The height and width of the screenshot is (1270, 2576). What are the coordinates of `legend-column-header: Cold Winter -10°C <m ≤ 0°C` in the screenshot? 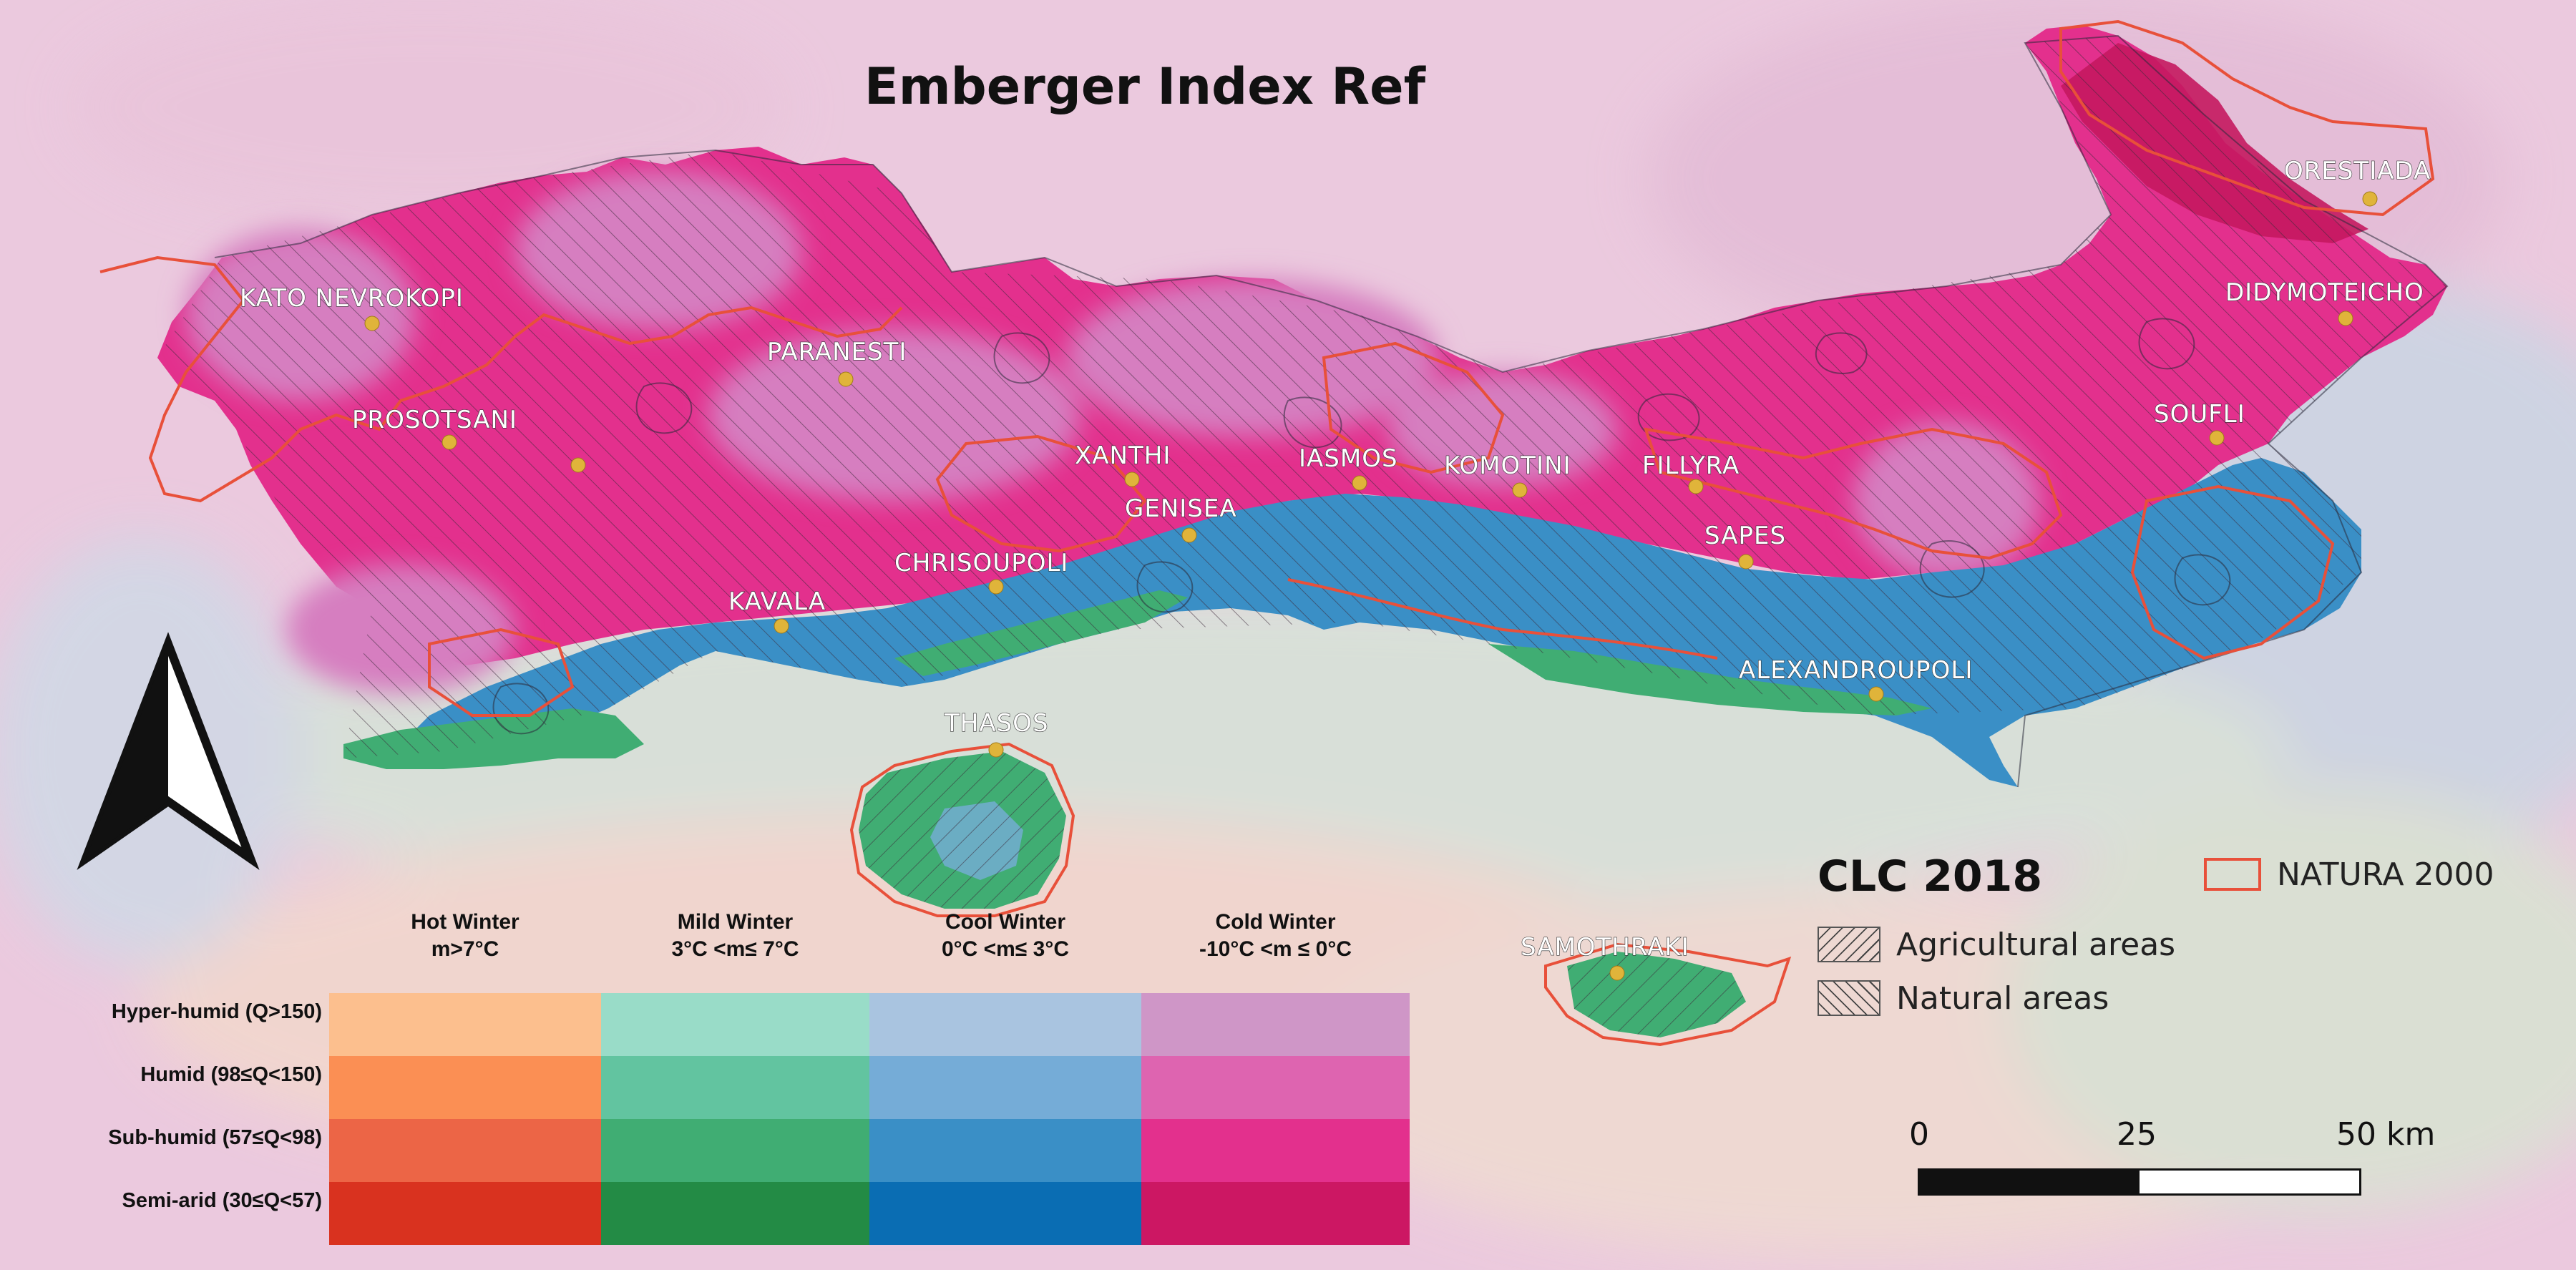 It's located at (1275, 936).